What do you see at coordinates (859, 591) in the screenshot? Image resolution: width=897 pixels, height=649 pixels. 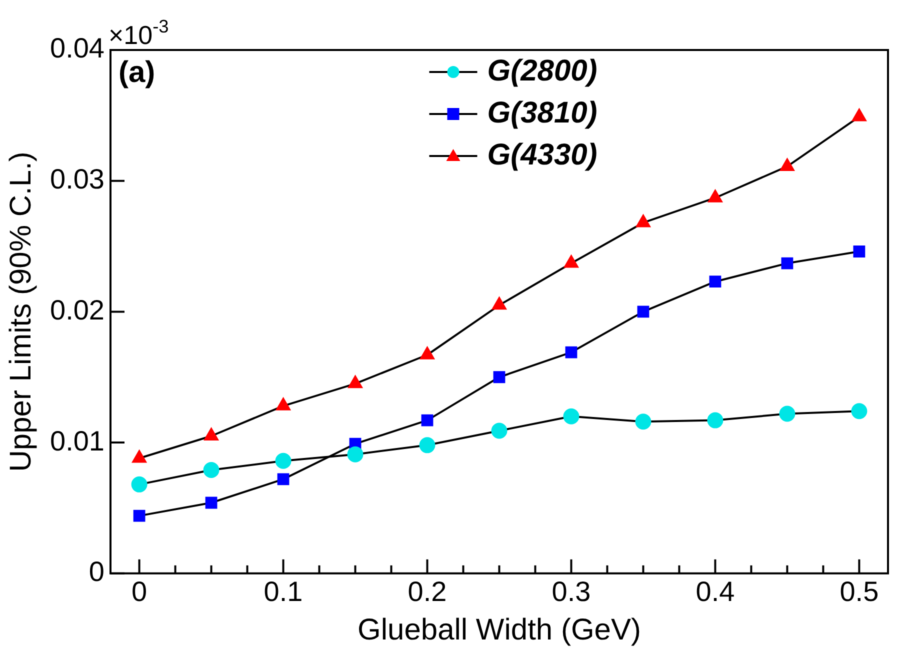 I see `x-tick-label: 0.5` at bounding box center [859, 591].